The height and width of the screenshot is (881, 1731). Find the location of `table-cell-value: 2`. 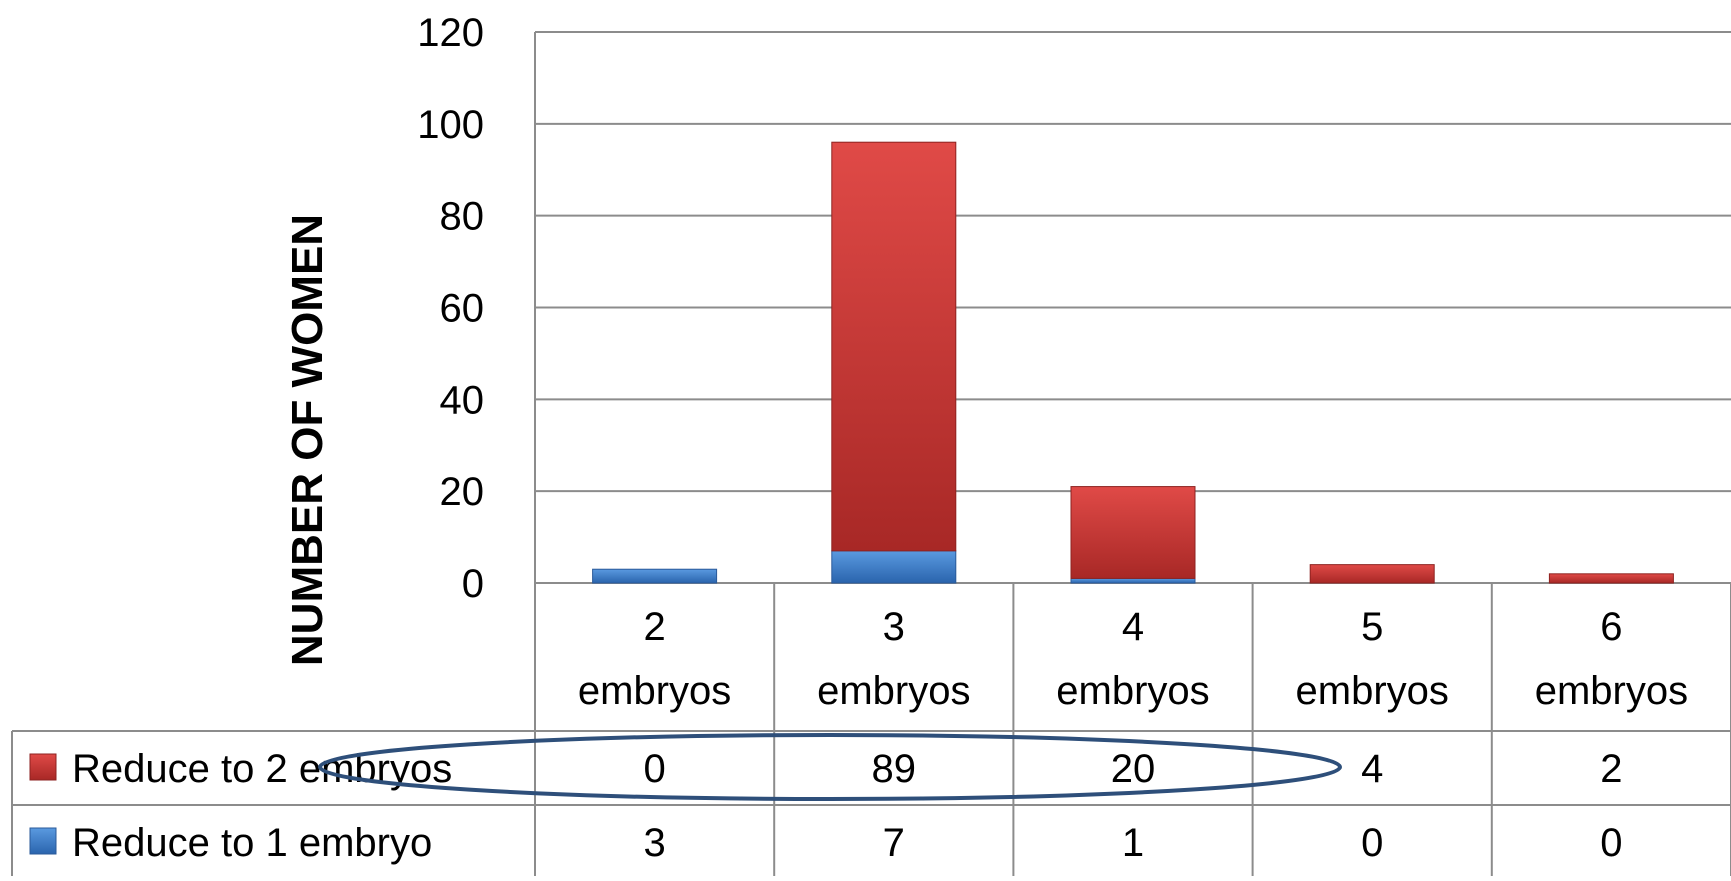

table-cell-value: 2 is located at coordinates (1611, 769).